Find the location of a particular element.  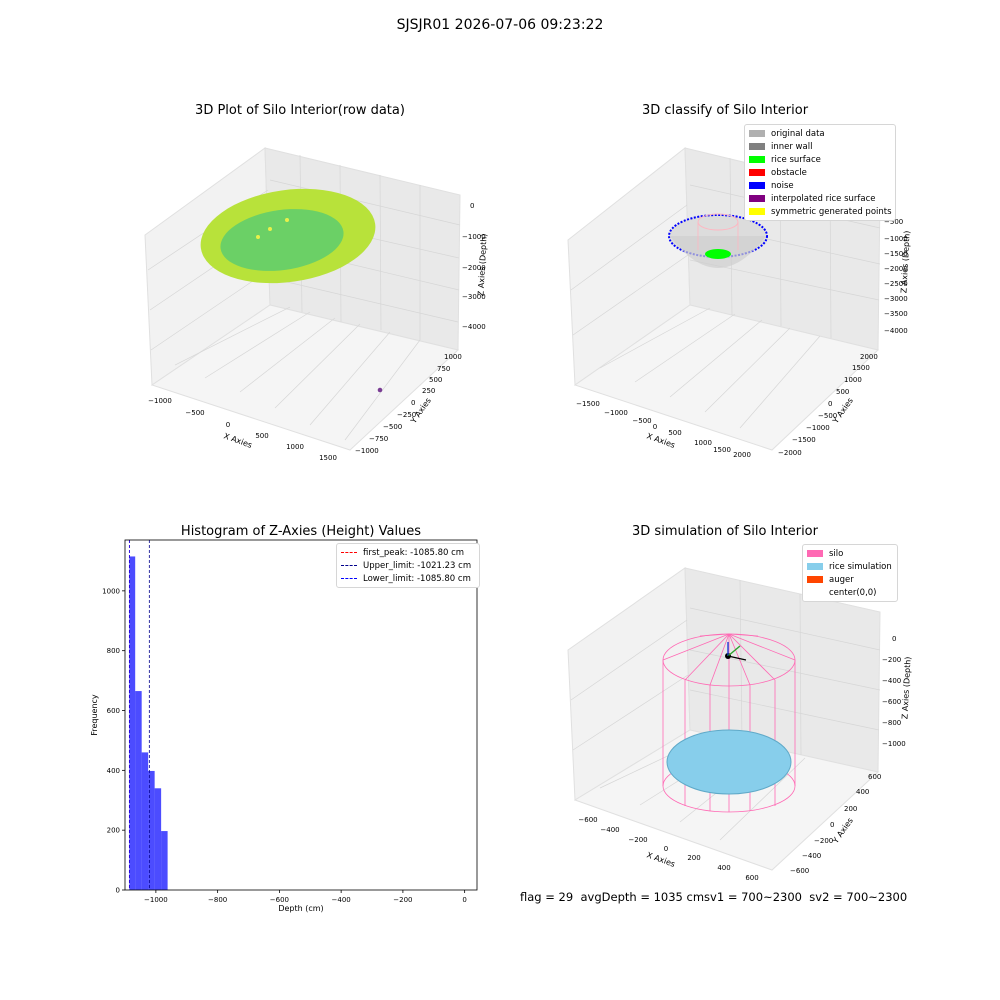

raw-plot-title: 3D Plot of Silo Interior(row data) is located at coordinates (300, 110).